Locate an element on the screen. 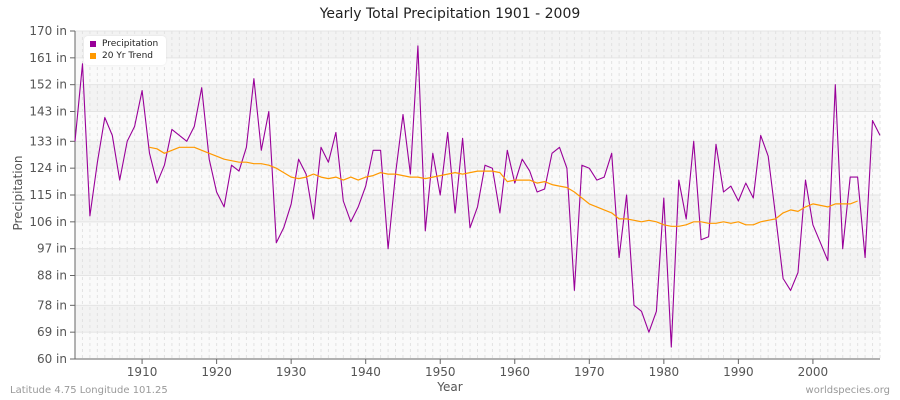 This screenshot has width=900, height=400. chart-title: Yearly Total Precipitation 1901 - 2009 is located at coordinates (450, 14).